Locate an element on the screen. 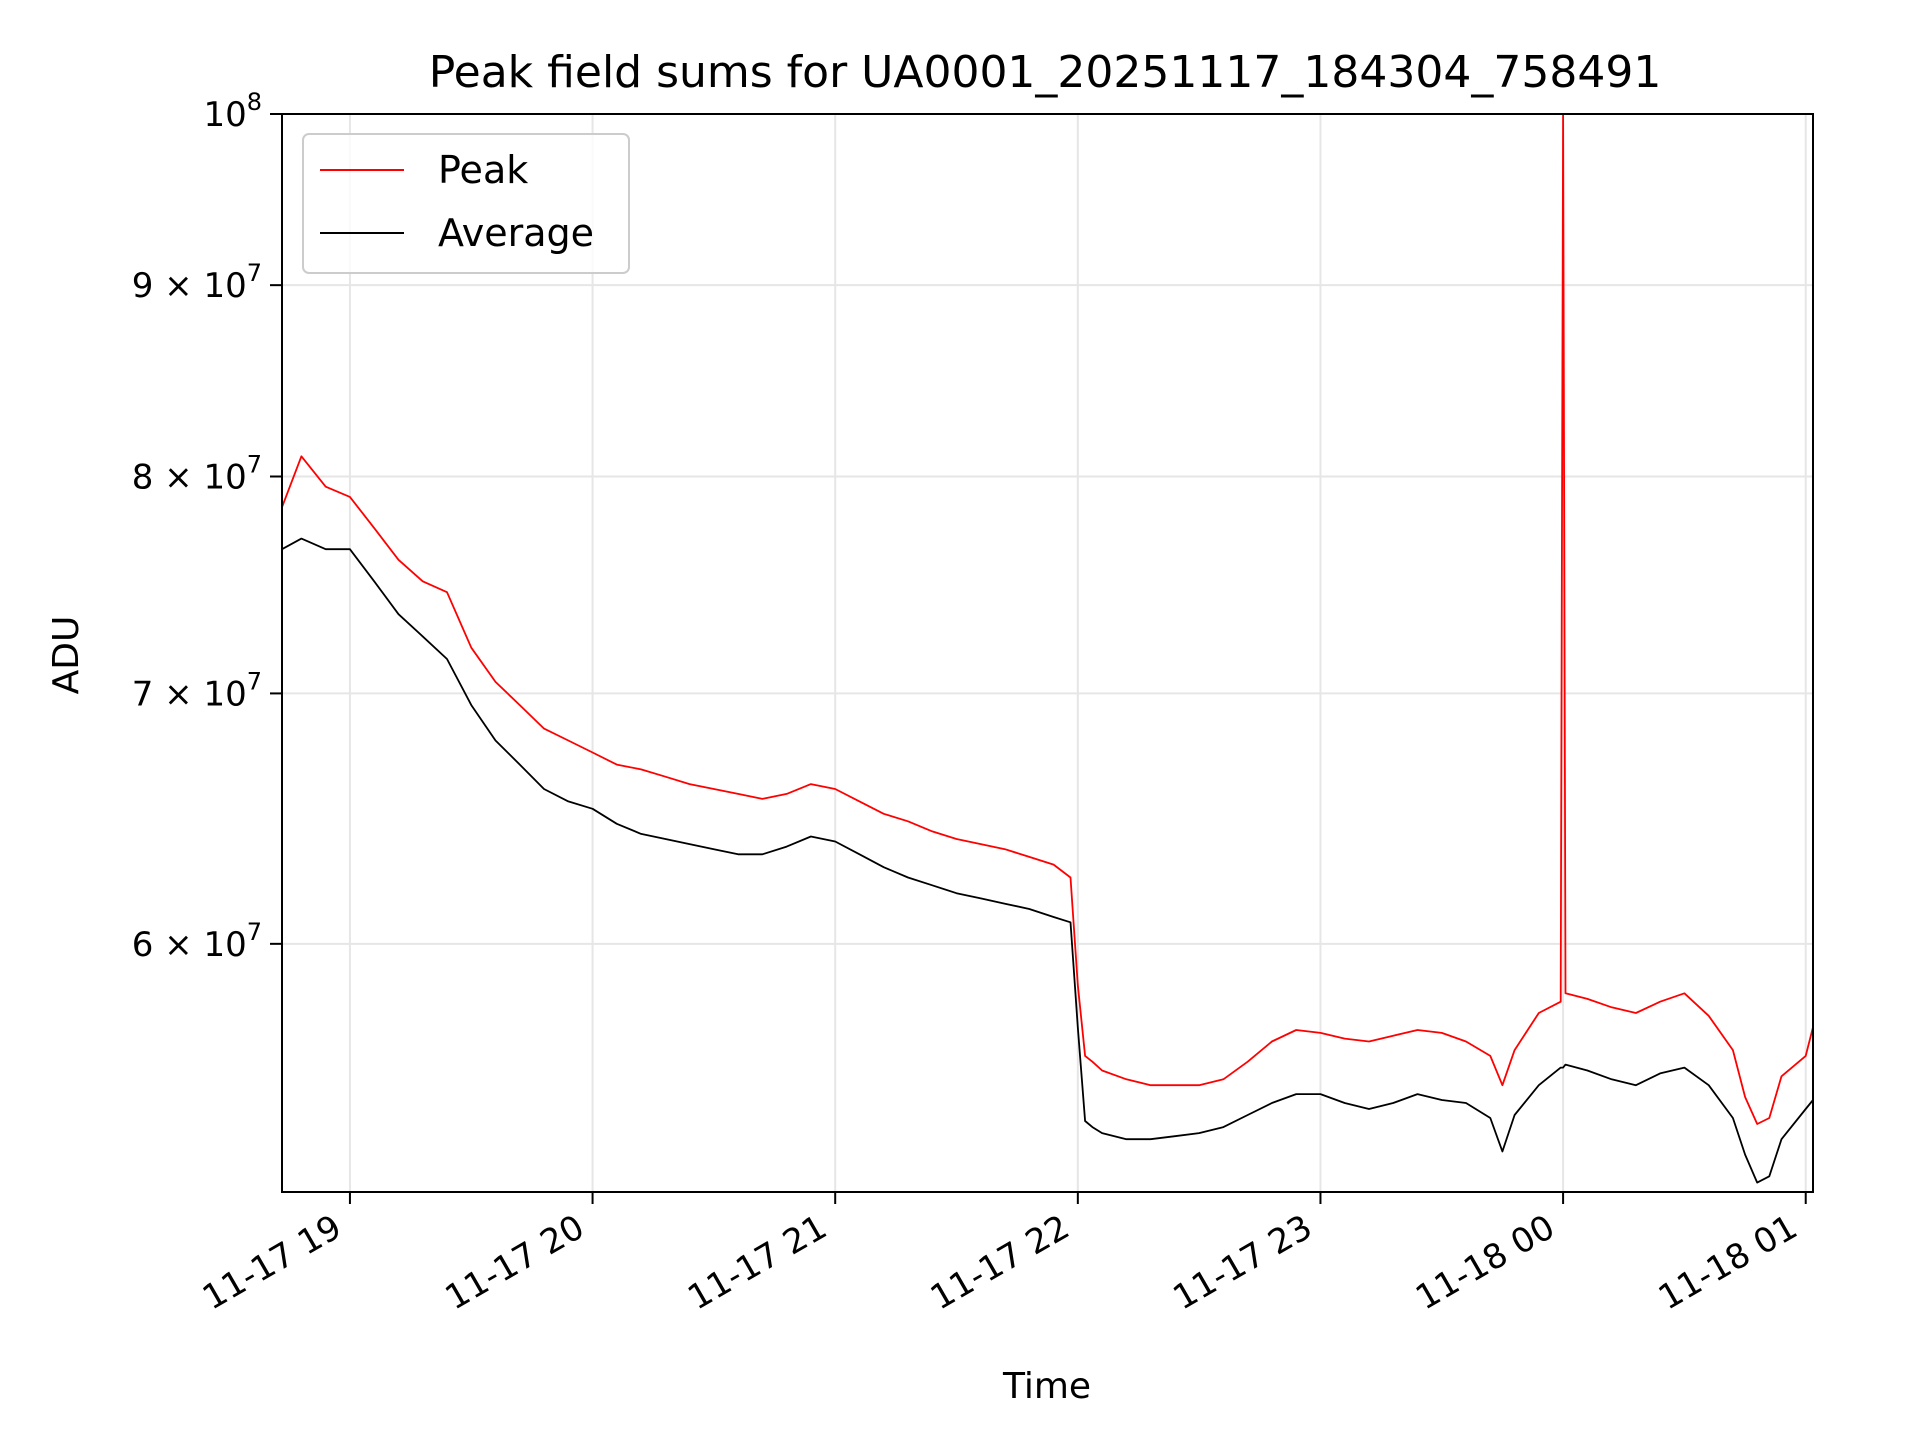 The image size is (1920, 1440). y-axis-label: ADU is located at coordinates (66, 655).